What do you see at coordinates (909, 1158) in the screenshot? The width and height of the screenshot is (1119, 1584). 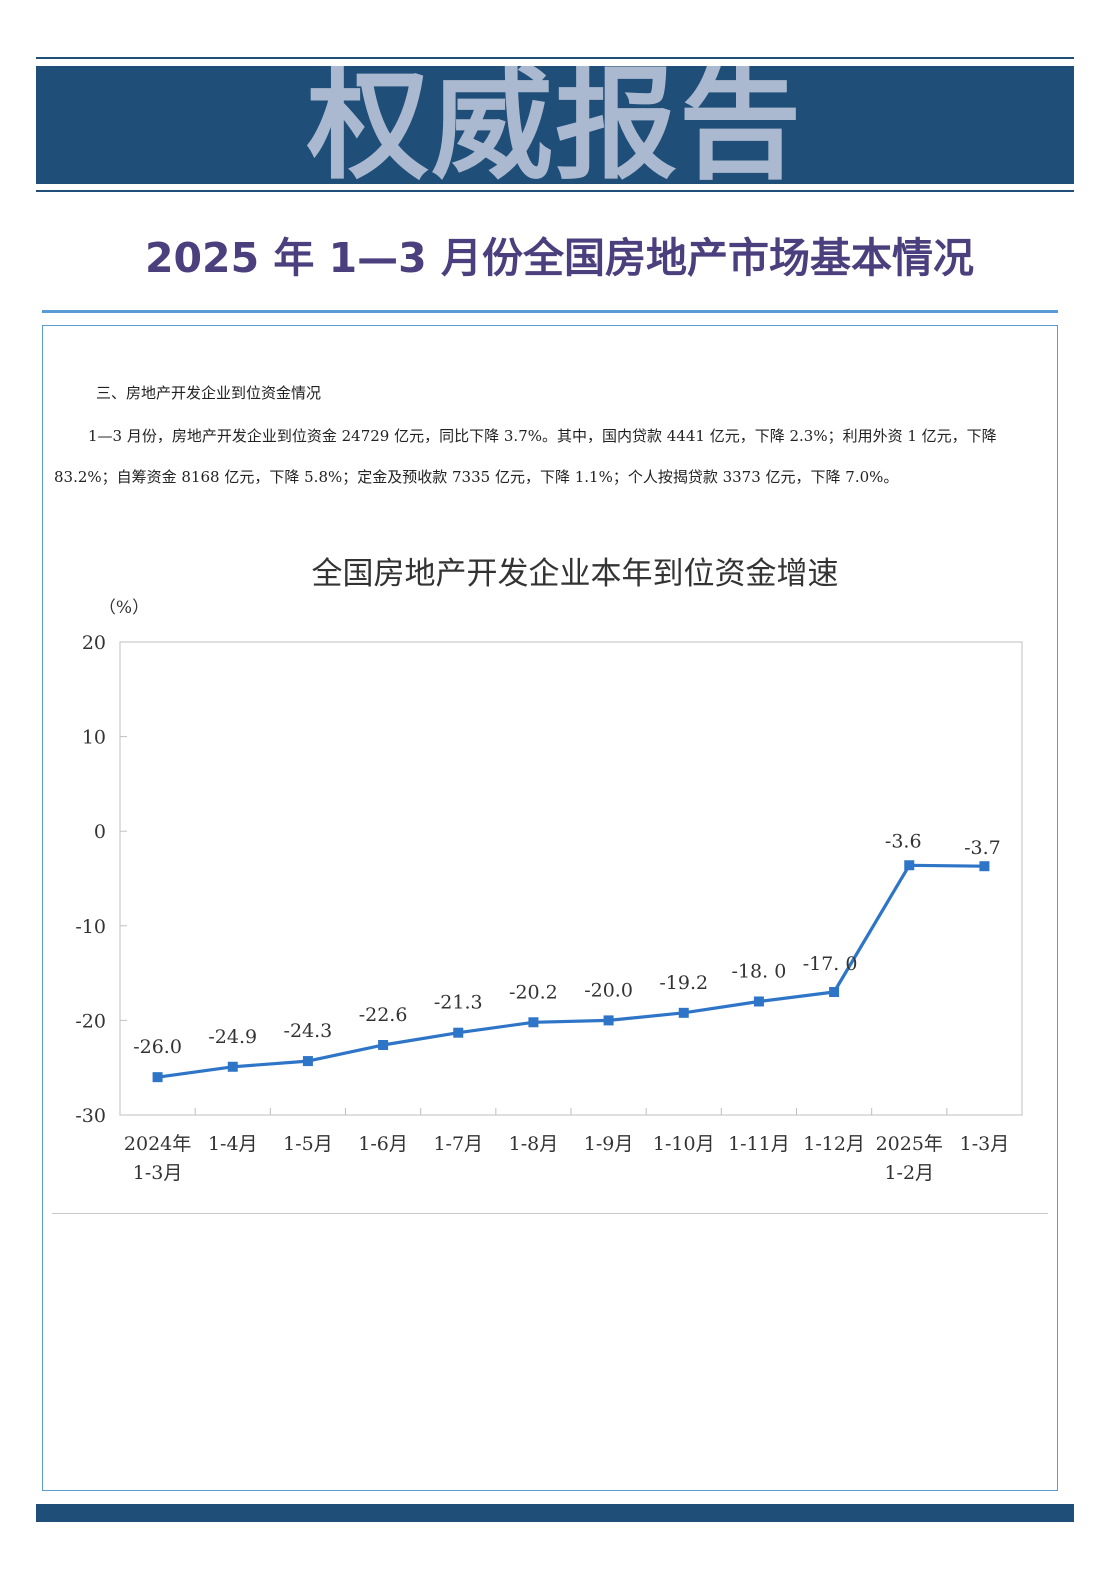 I see `x-category-label: 2025年 1-2月` at bounding box center [909, 1158].